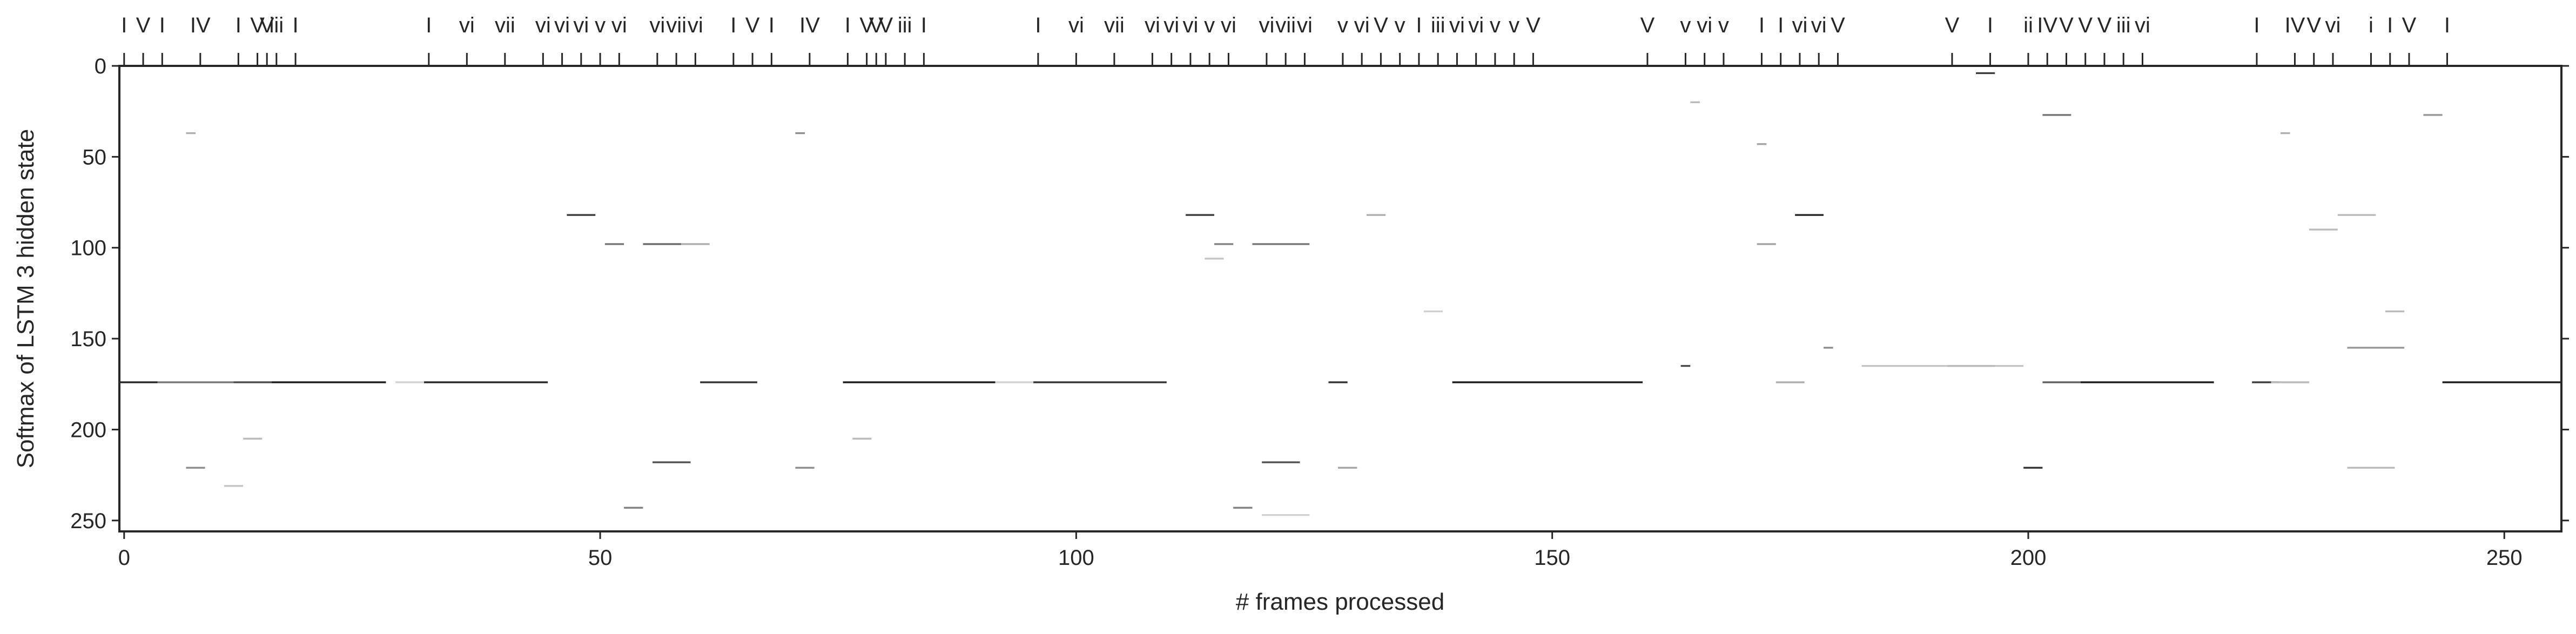 The height and width of the screenshot is (634, 2576). What do you see at coordinates (2390, 25) in the screenshot?
I see `chord-label-75: I` at bounding box center [2390, 25].